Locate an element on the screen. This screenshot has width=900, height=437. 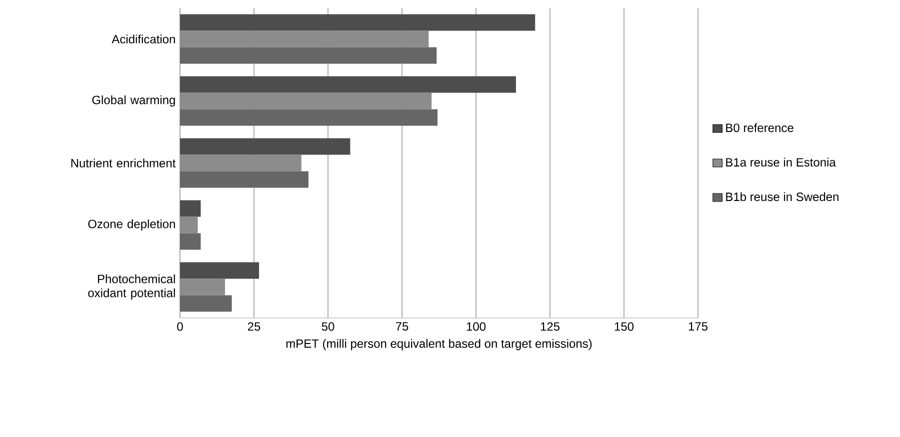
x-tick-label: 0 is located at coordinates (180, 326).